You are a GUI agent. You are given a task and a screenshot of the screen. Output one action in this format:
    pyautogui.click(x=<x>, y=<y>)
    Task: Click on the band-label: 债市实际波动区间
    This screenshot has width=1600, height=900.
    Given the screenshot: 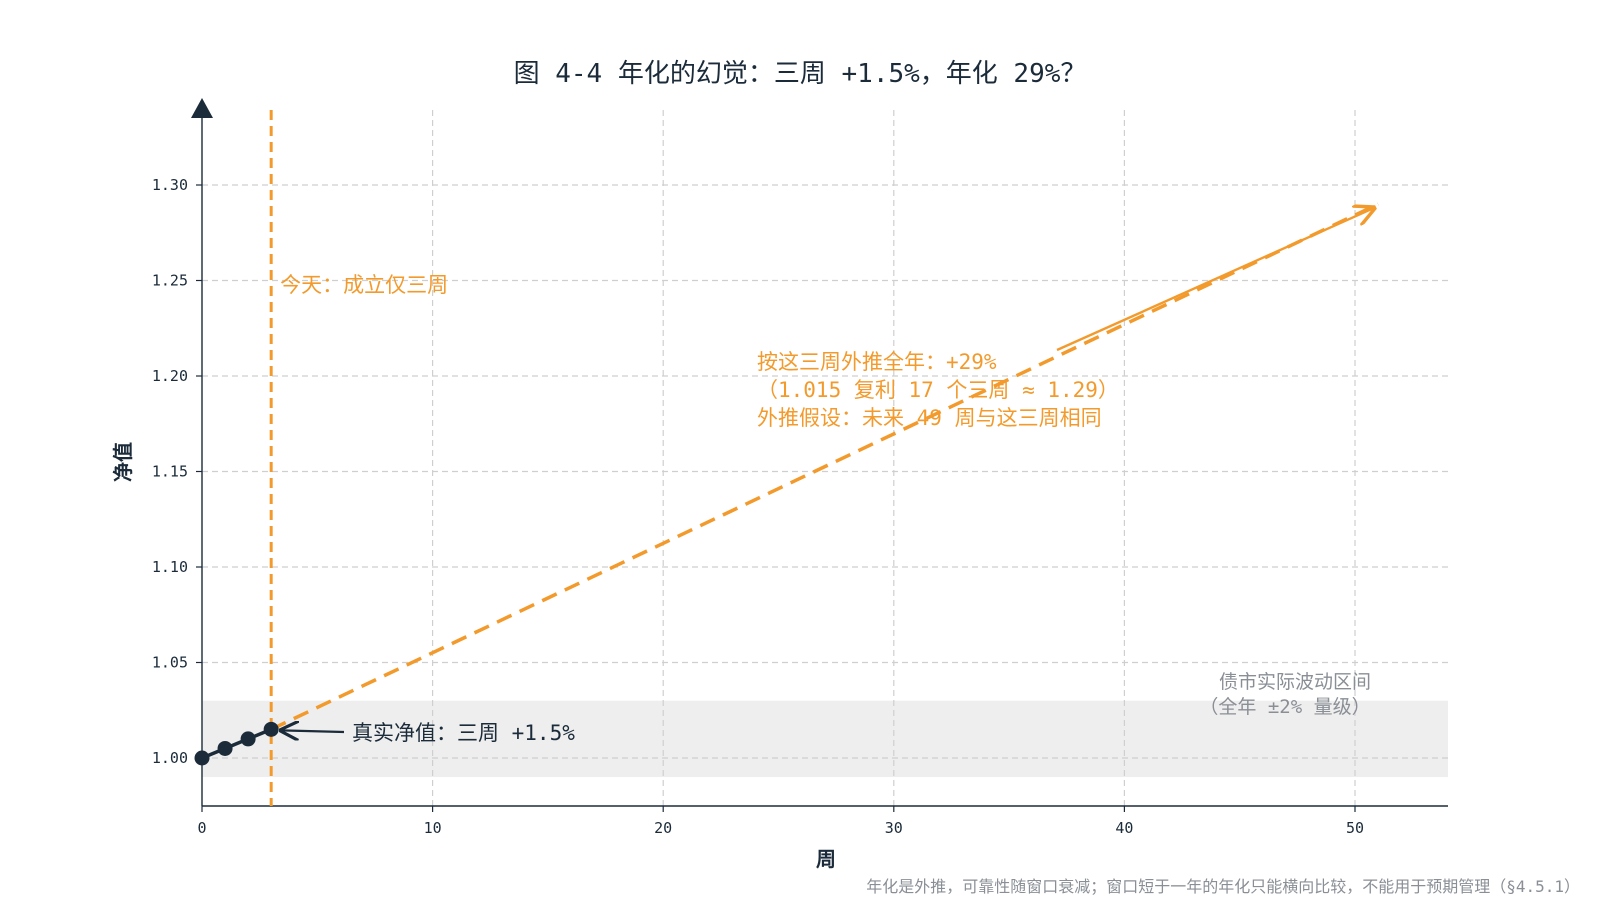 What is the action you would take?
    pyautogui.click(x=1295, y=682)
    